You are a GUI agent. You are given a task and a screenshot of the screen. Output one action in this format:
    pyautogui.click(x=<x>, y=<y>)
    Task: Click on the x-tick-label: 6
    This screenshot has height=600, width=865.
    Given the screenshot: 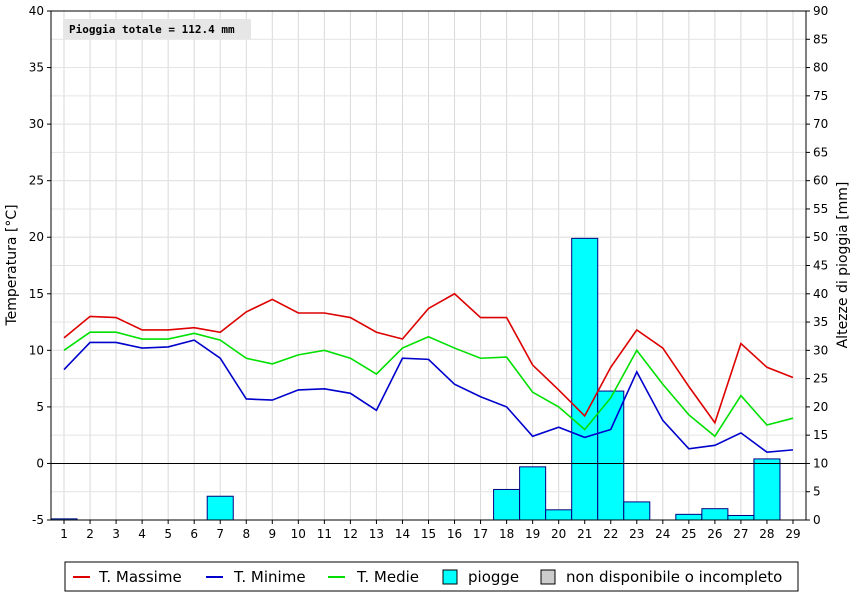 What is the action you would take?
    pyautogui.click(x=194, y=534)
    